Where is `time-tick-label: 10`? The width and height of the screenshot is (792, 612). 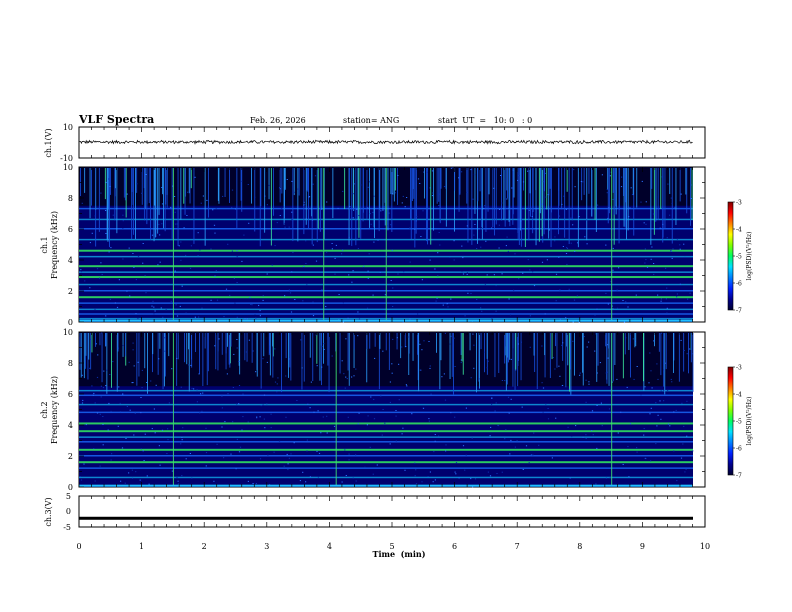 time-tick-label: 10 is located at coordinates (705, 546).